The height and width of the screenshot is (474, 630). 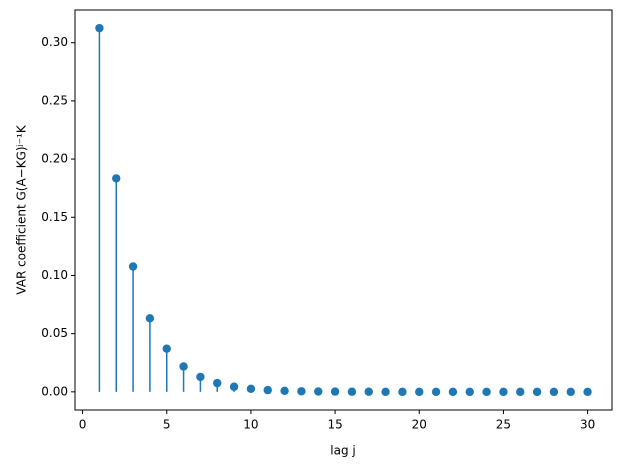 I want to click on x-tick-label: 20, so click(x=419, y=425).